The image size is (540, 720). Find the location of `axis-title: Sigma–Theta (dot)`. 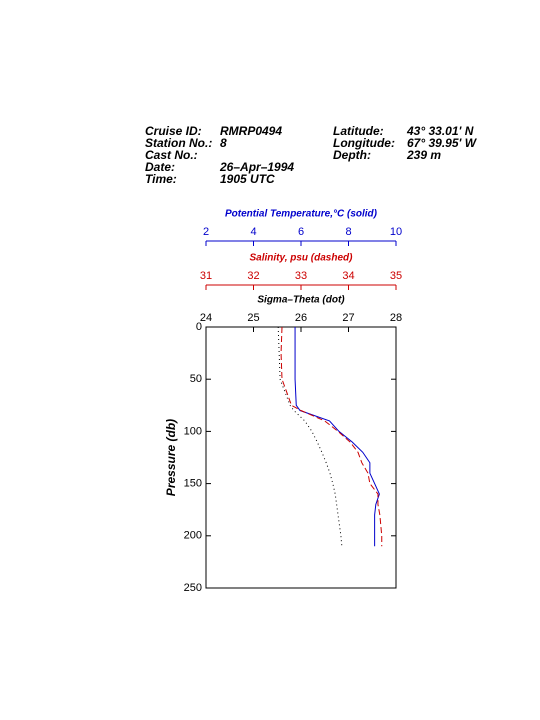

axis-title: Sigma–Theta (dot) is located at coordinates (301, 300).